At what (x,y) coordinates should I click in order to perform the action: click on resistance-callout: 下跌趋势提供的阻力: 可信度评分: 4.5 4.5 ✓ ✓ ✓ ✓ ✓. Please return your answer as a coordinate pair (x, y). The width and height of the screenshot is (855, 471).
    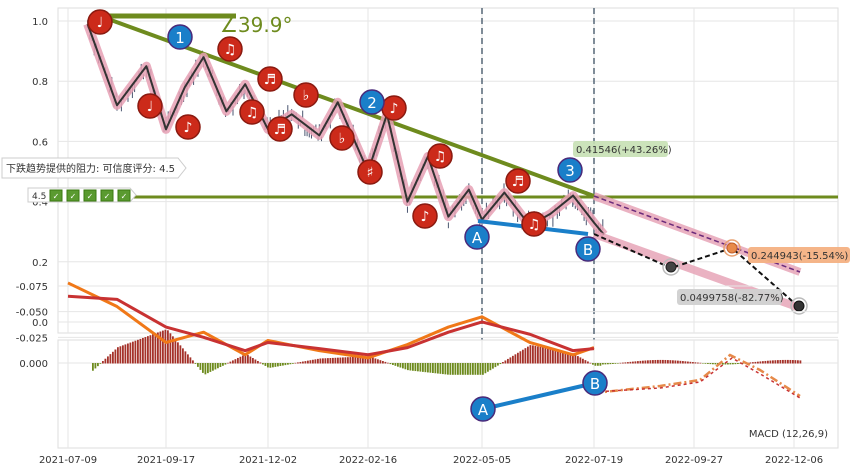
    Looking at the image, I should click on (94, 180).